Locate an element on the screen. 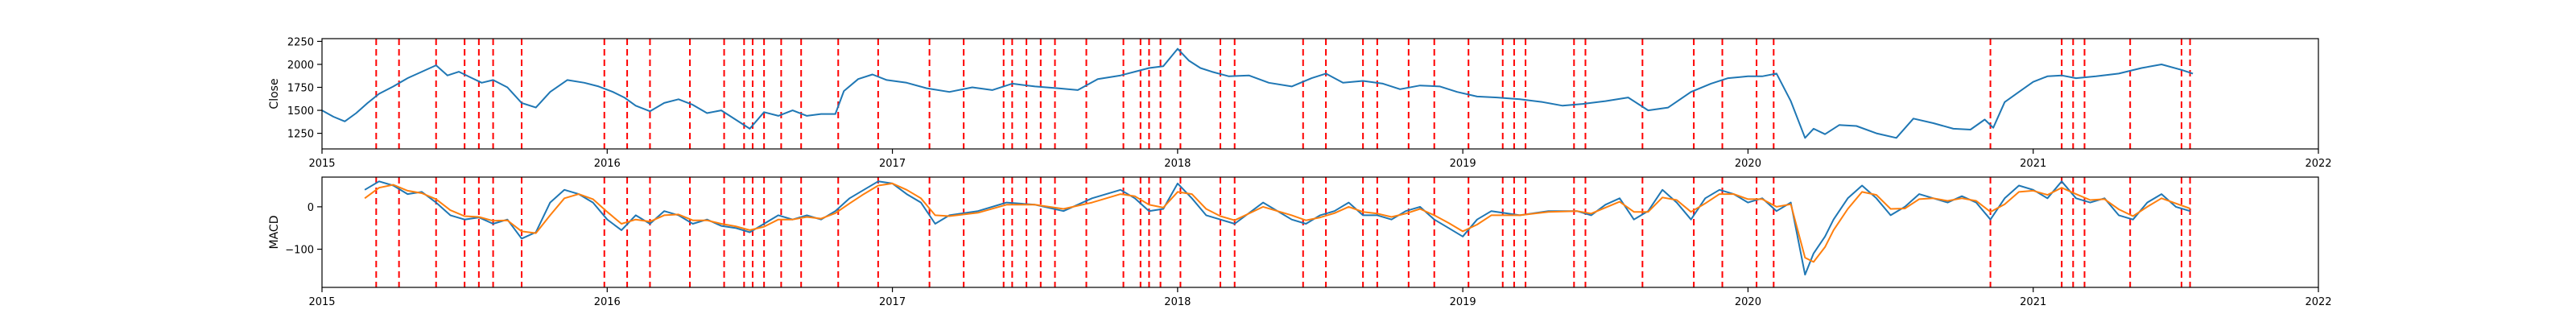 The height and width of the screenshot is (322, 2576). y-axis-label: Close is located at coordinates (274, 93).